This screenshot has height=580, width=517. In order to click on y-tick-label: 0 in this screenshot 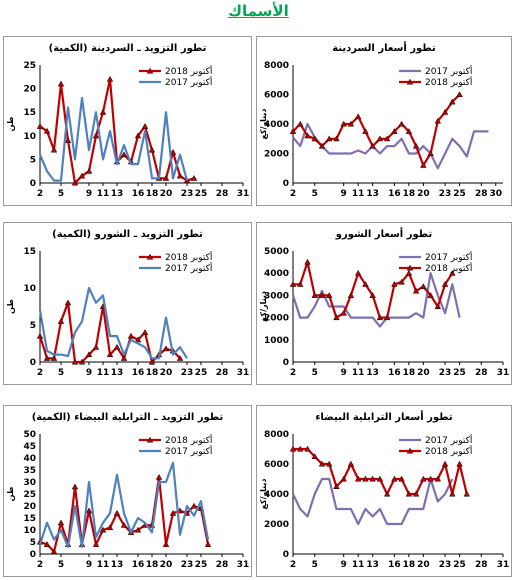, I will do `click(33, 184)`.